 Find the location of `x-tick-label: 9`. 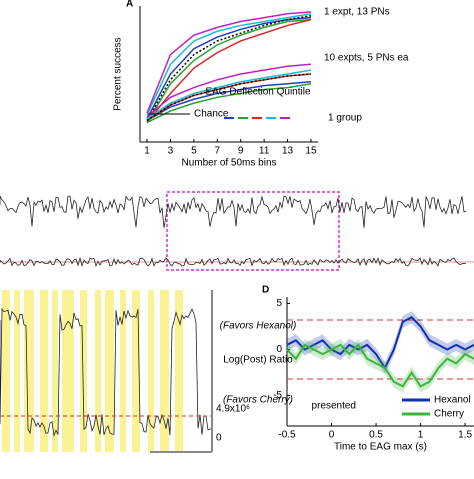

x-tick-label: 9 is located at coordinates (241, 151).